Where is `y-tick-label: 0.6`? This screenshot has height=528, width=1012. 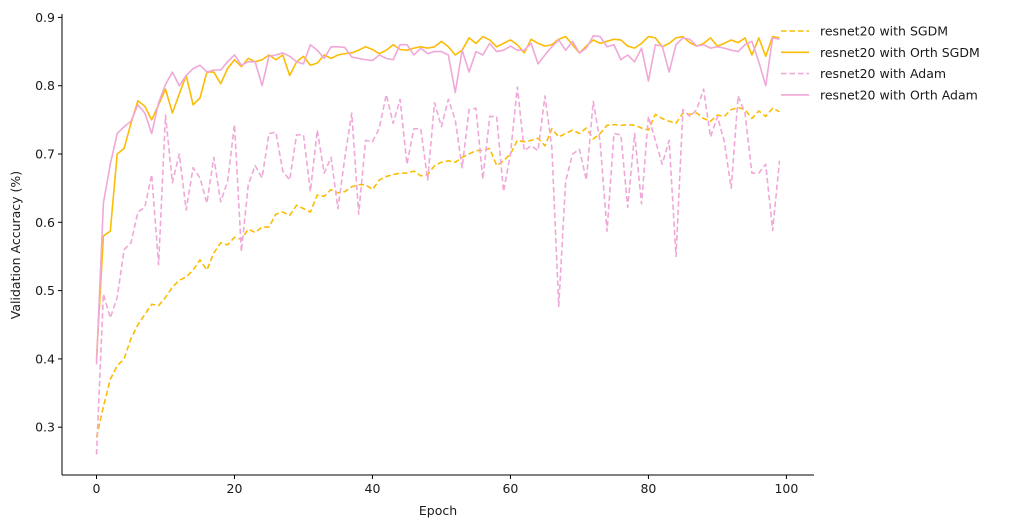
y-tick-label: 0.6 is located at coordinates (45, 222).